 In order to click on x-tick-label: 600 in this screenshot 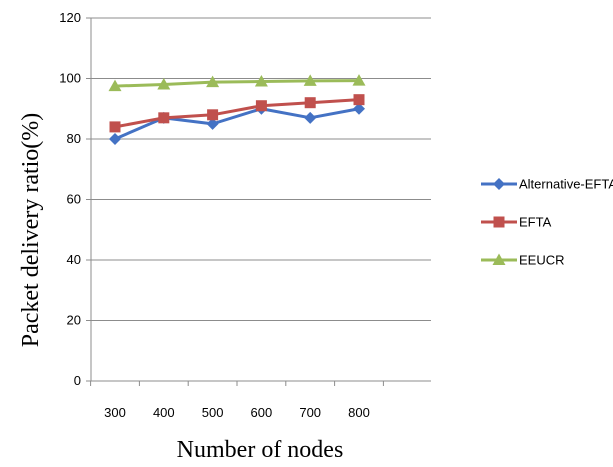, I will do `click(262, 412)`.